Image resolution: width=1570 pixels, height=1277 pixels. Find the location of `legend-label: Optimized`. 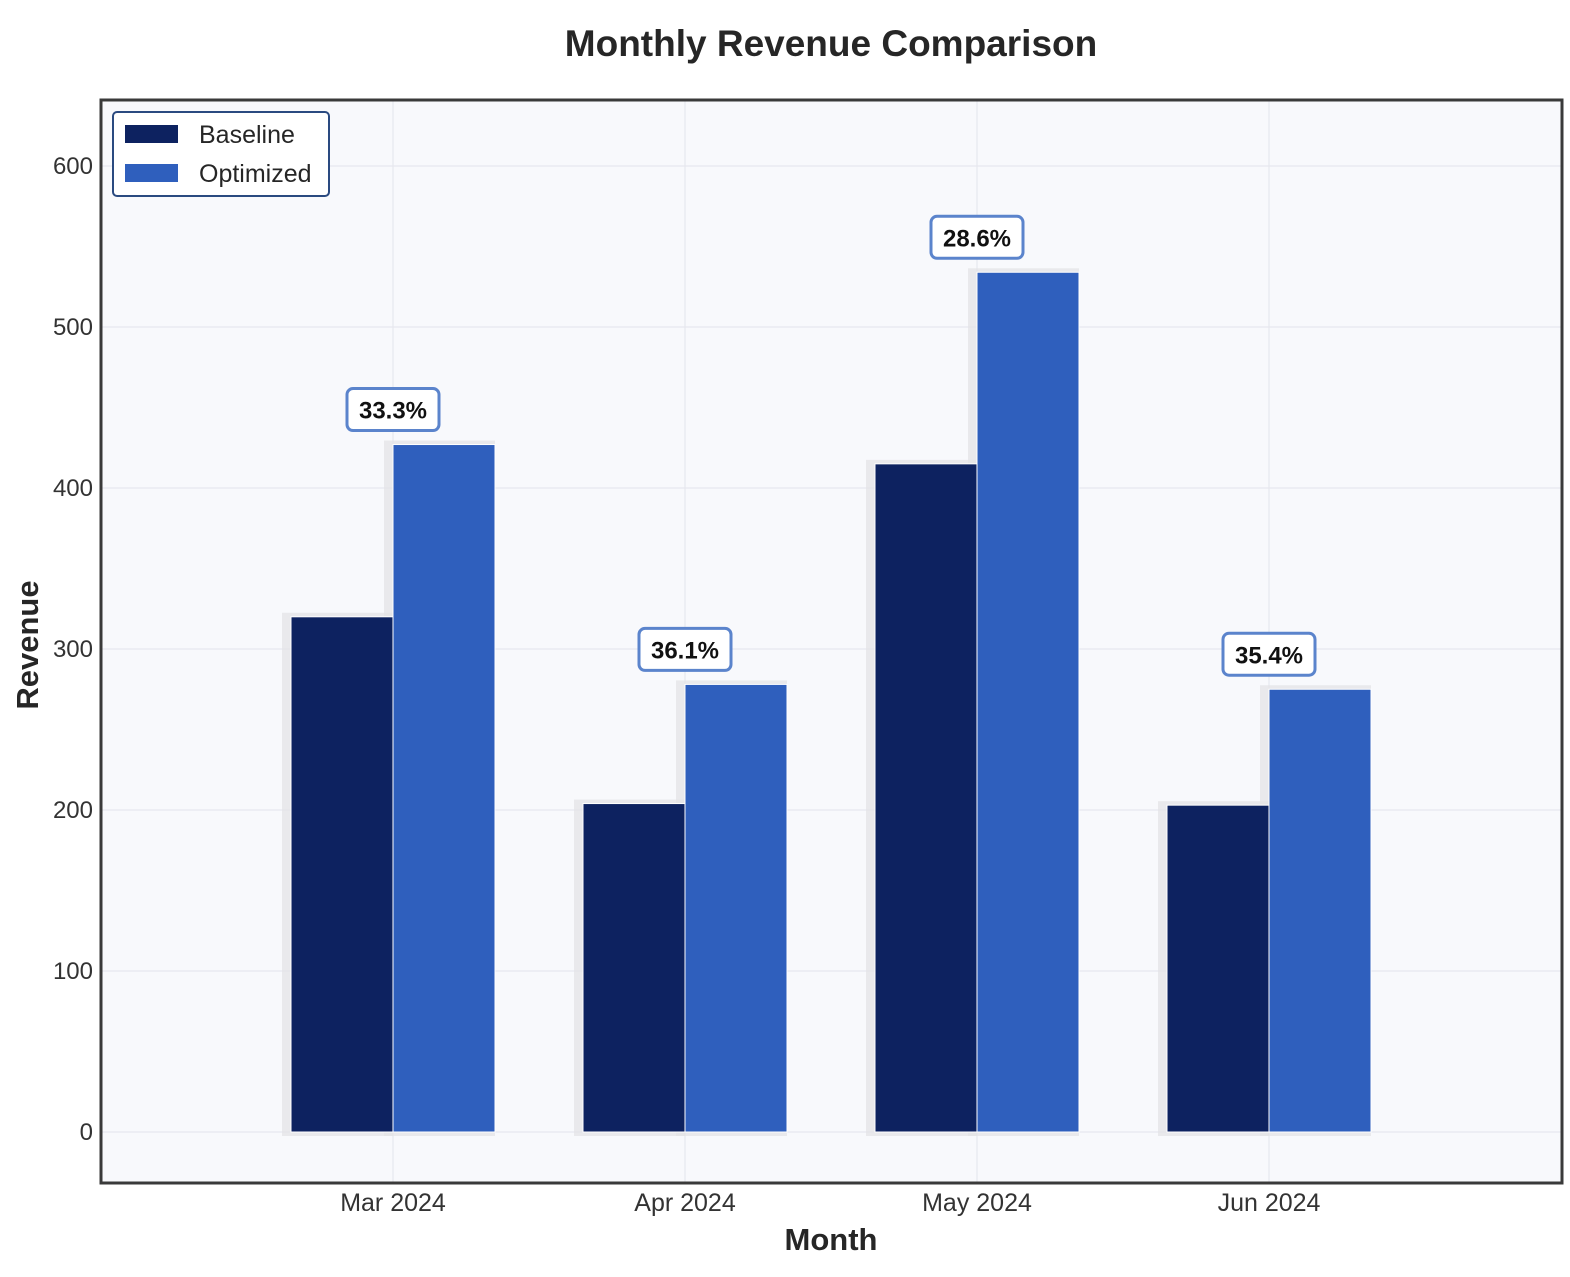

legend-label: Optimized is located at coordinates (255, 174).